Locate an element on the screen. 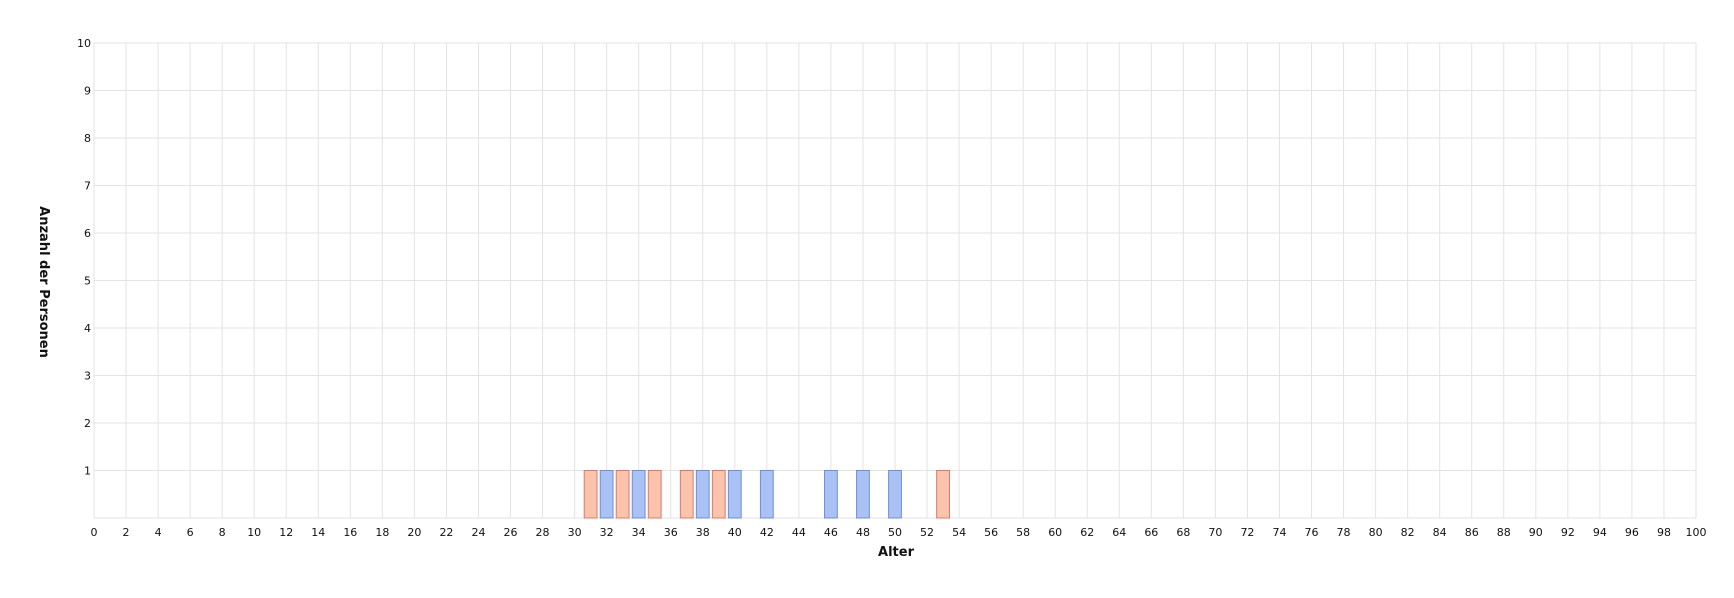 The height and width of the screenshot is (598, 1734). y-axis-title: Anzahl der Personen is located at coordinates (43, 282).